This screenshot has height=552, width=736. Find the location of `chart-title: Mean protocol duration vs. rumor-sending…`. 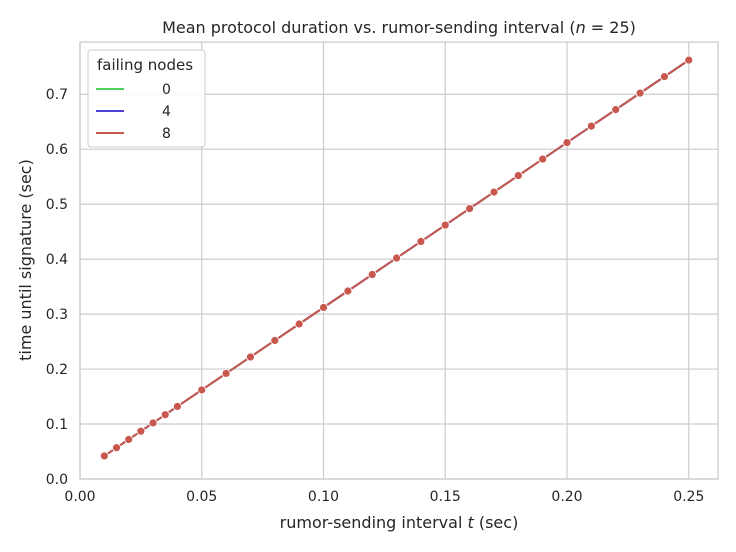

chart-title: Mean protocol duration vs. rumor-sending… is located at coordinates (399, 27).